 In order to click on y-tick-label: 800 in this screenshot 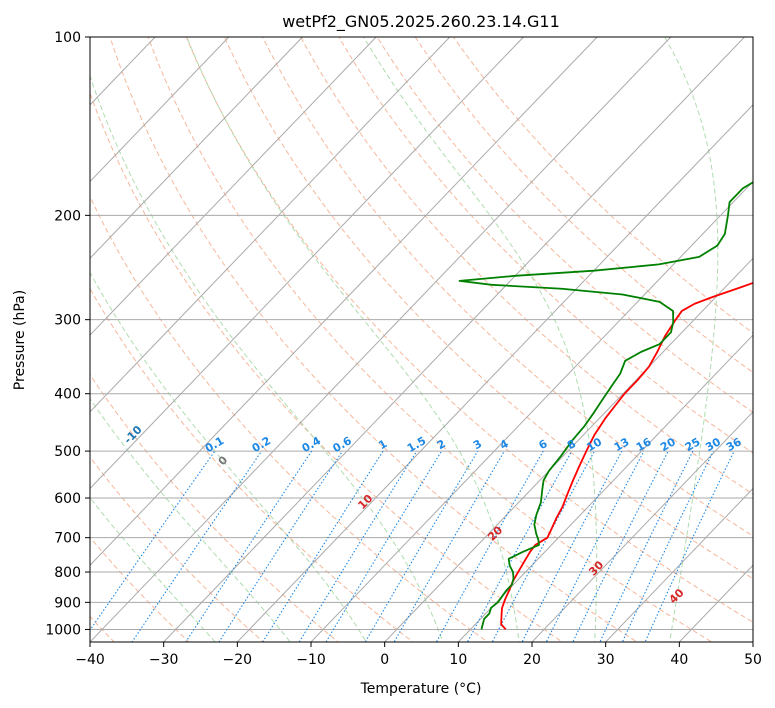, I will do `click(67, 573)`.